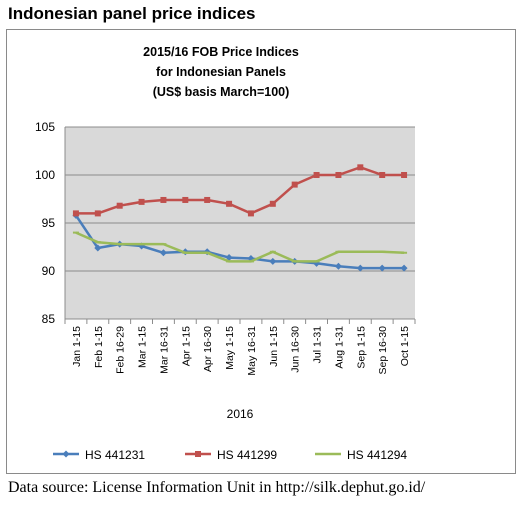  What do you see at coordinates (49, 271) in the screenshot?
I see `y-tick-label: 90` at bounding box center [49, 271].